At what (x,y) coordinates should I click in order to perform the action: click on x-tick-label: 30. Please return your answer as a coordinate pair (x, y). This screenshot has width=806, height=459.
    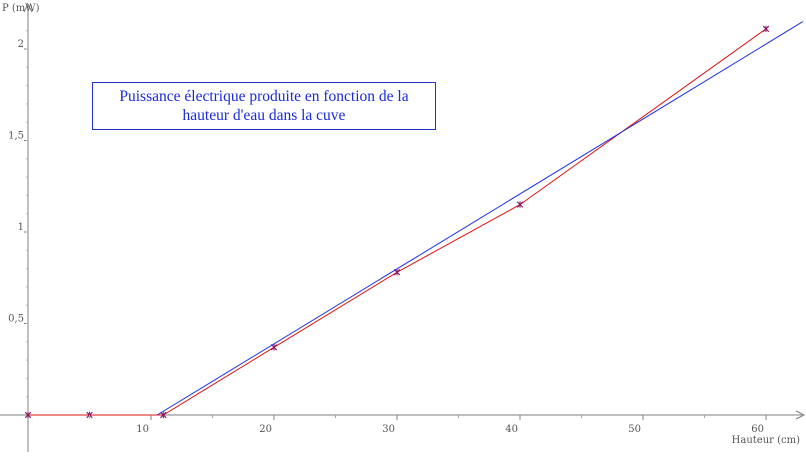
    Looking at the image, I should click on (388, 429).